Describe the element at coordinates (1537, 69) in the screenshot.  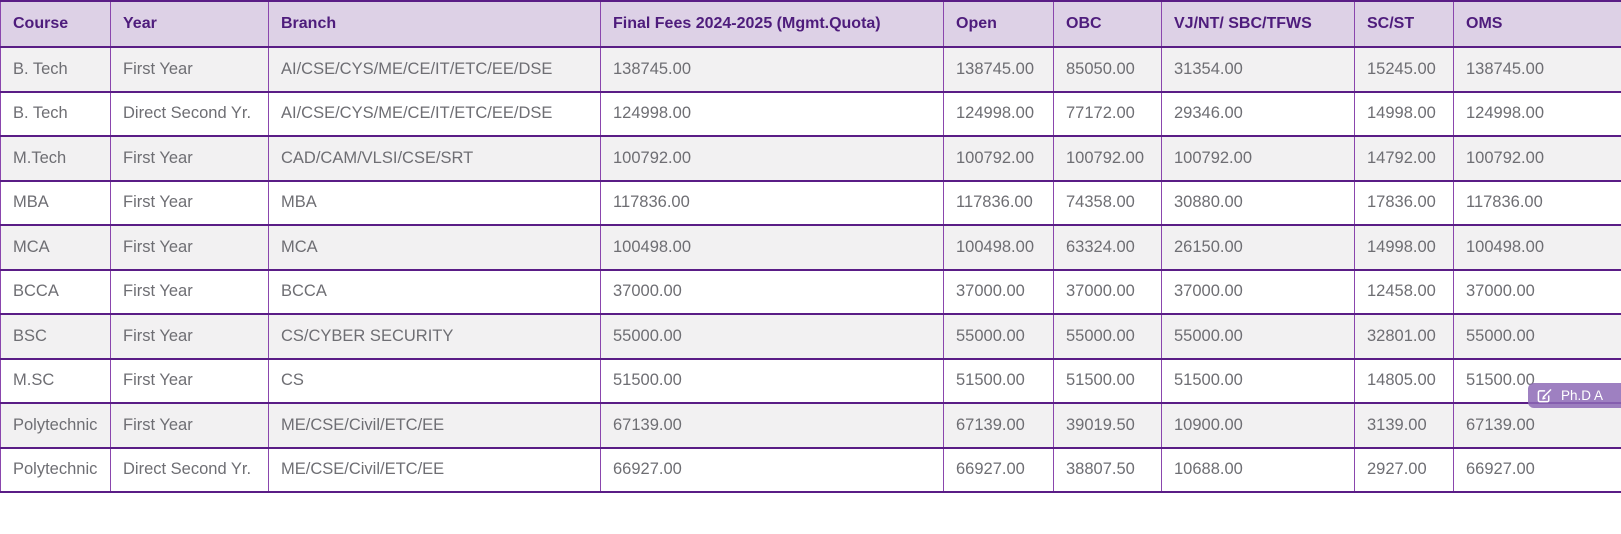
I see `cell-oms: 138745.00` at that location.